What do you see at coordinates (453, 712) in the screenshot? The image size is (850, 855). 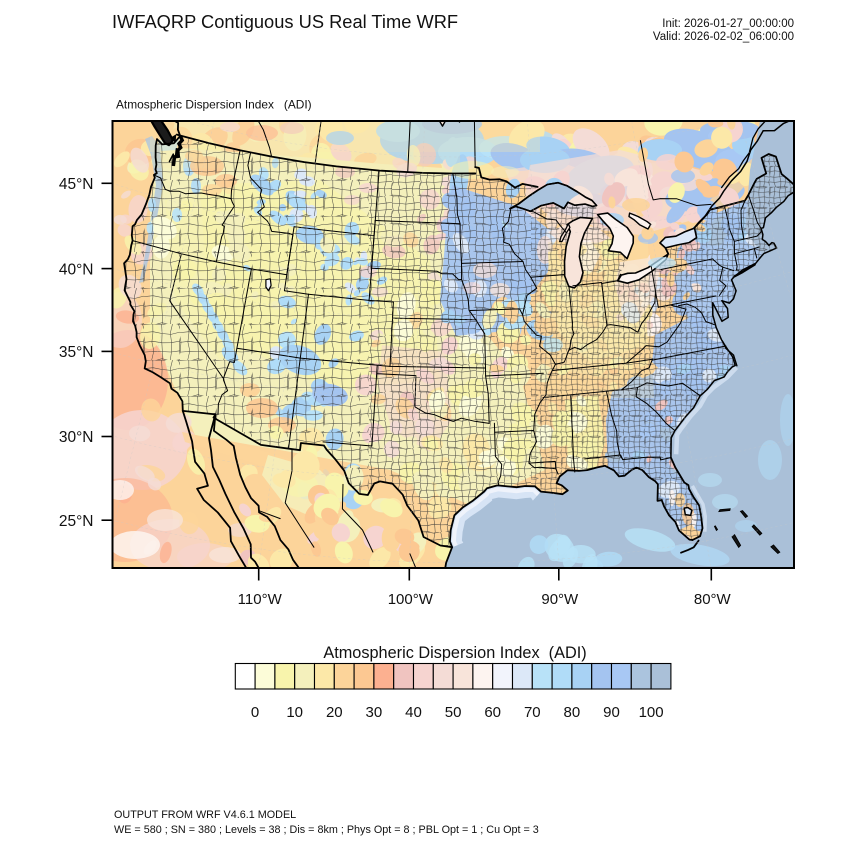 I see `svg-text: 50` at bounding box center [453, 712].